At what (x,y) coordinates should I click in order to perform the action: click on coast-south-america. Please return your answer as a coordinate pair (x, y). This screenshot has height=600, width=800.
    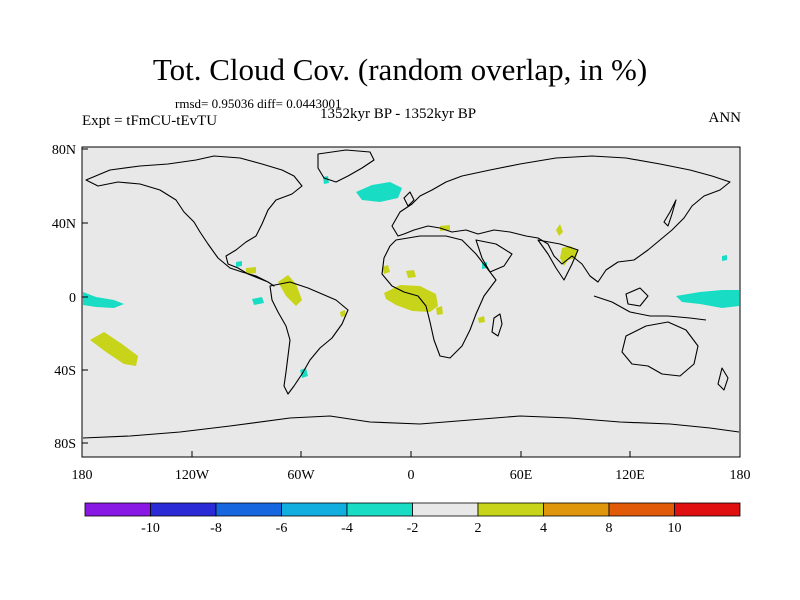
    Looking at the image, I should click on (309, 338).